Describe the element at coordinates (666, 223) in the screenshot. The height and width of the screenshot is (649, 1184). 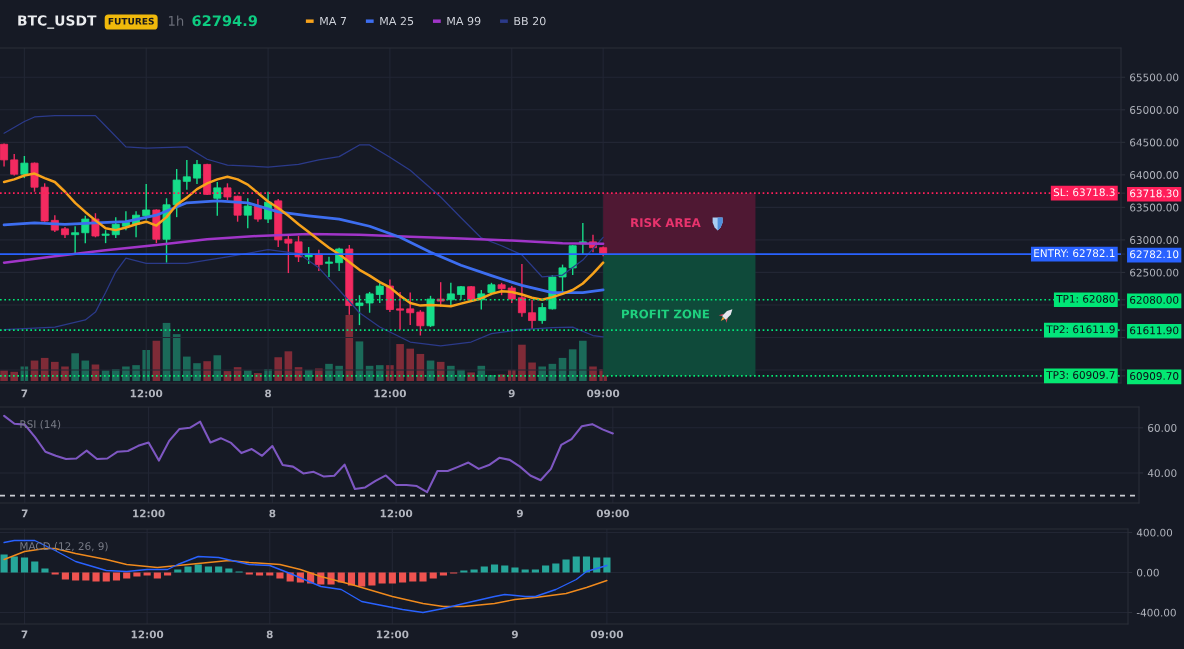
I see `annotation: RISK AREA` at that location.